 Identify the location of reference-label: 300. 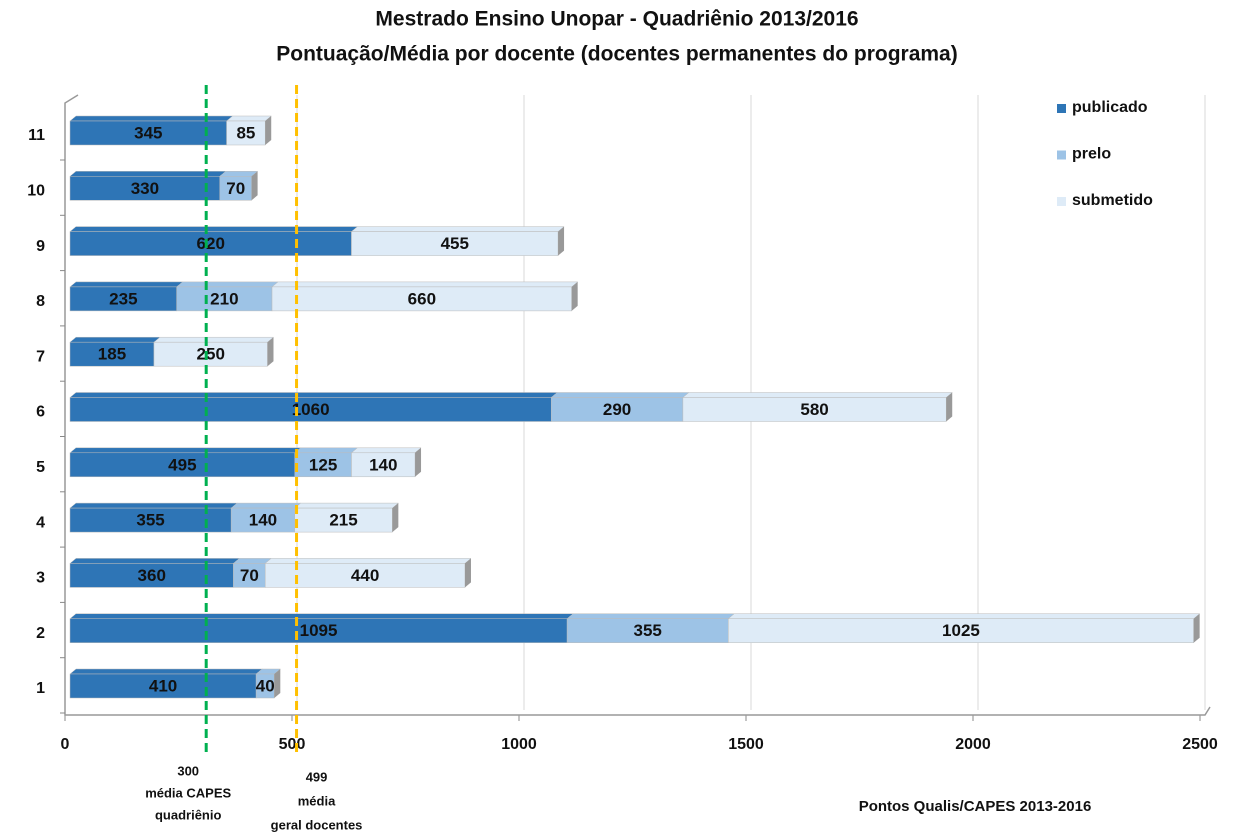
(188, 770).